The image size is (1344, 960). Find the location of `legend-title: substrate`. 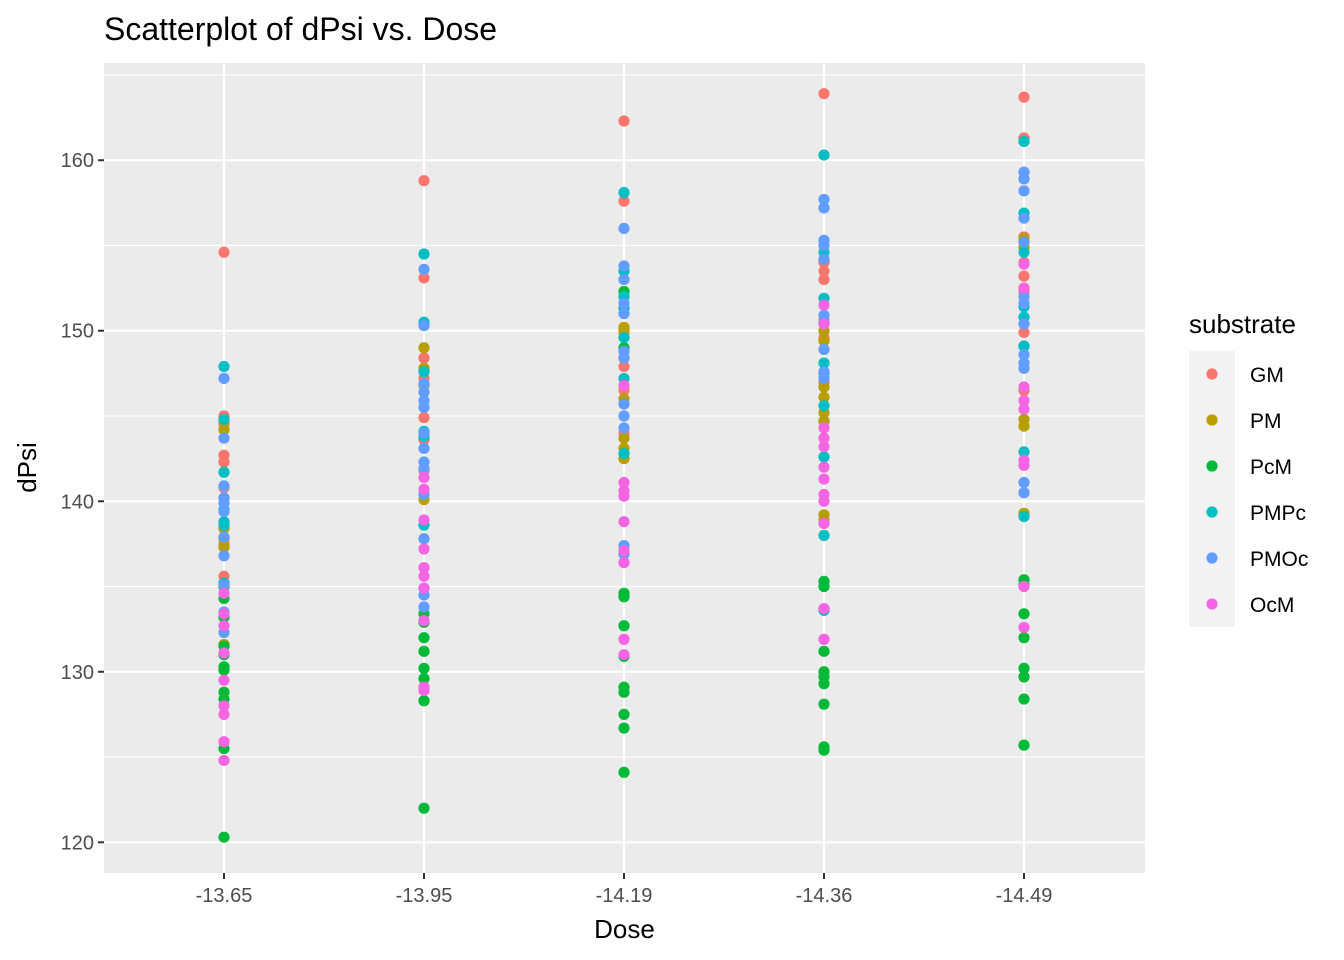

legend-title: substrate is located at coordinates (1242, 324).